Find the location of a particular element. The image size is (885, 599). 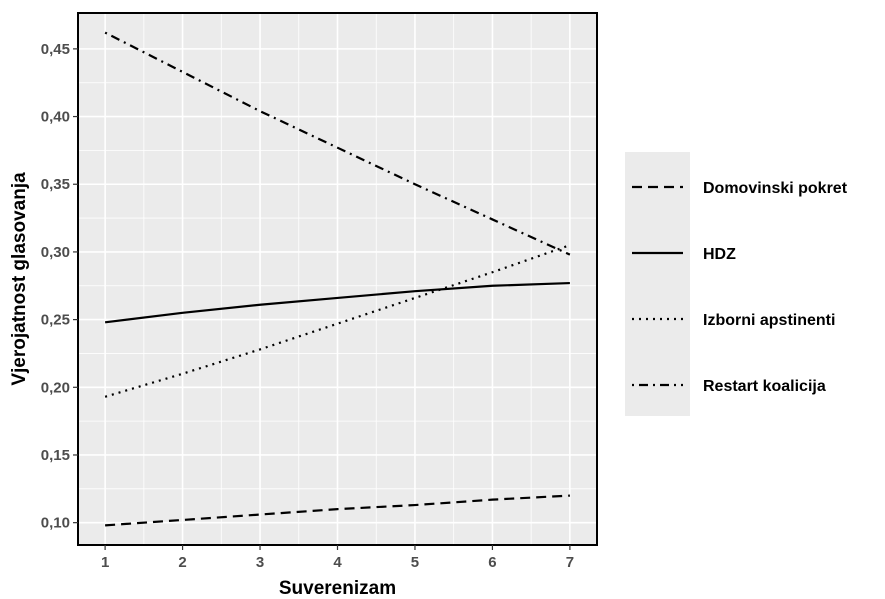

y-axis-title: Vjerojatnost glasovanja is located at coordinates (19, 279).